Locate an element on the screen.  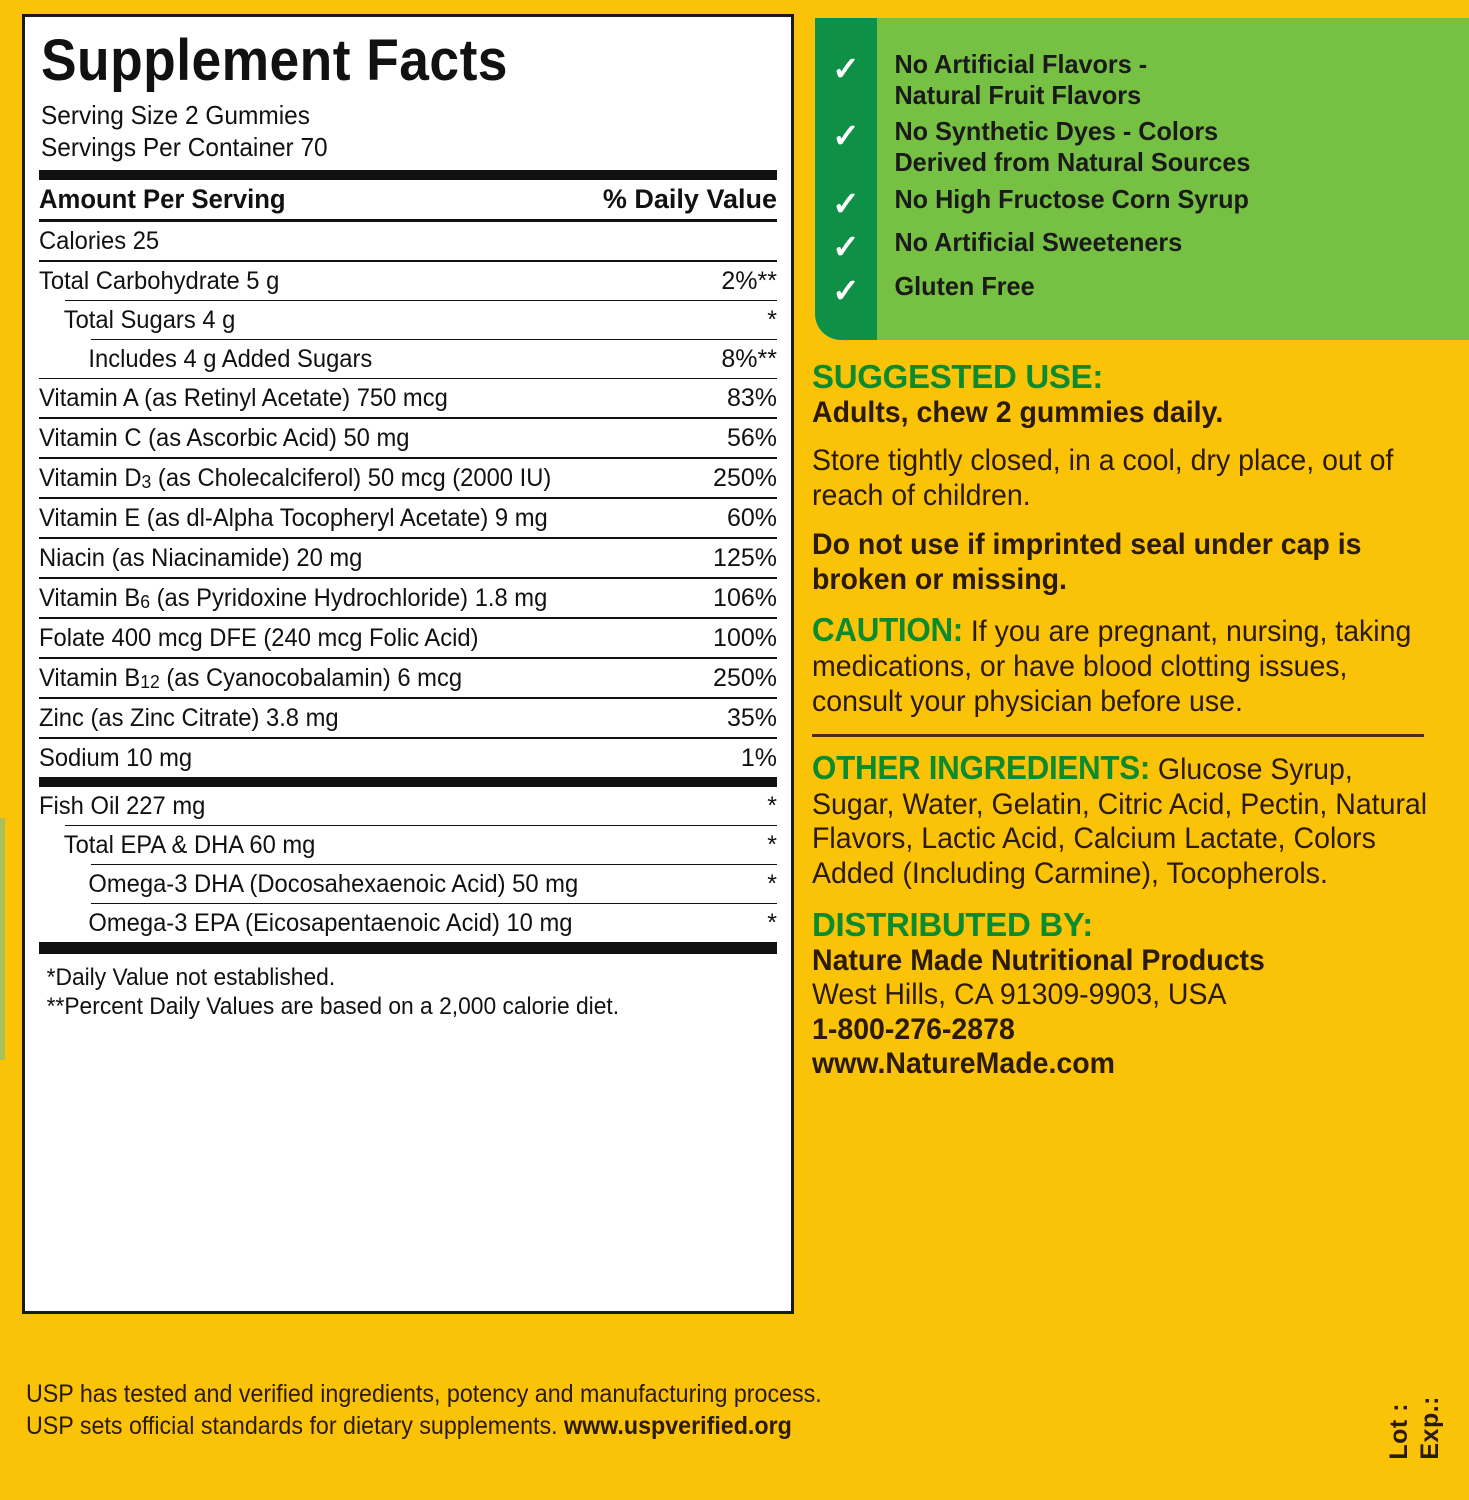
row-name: Zinc (as Zinc Citrate) 3.8 mg is located at coordinates (189, 717).